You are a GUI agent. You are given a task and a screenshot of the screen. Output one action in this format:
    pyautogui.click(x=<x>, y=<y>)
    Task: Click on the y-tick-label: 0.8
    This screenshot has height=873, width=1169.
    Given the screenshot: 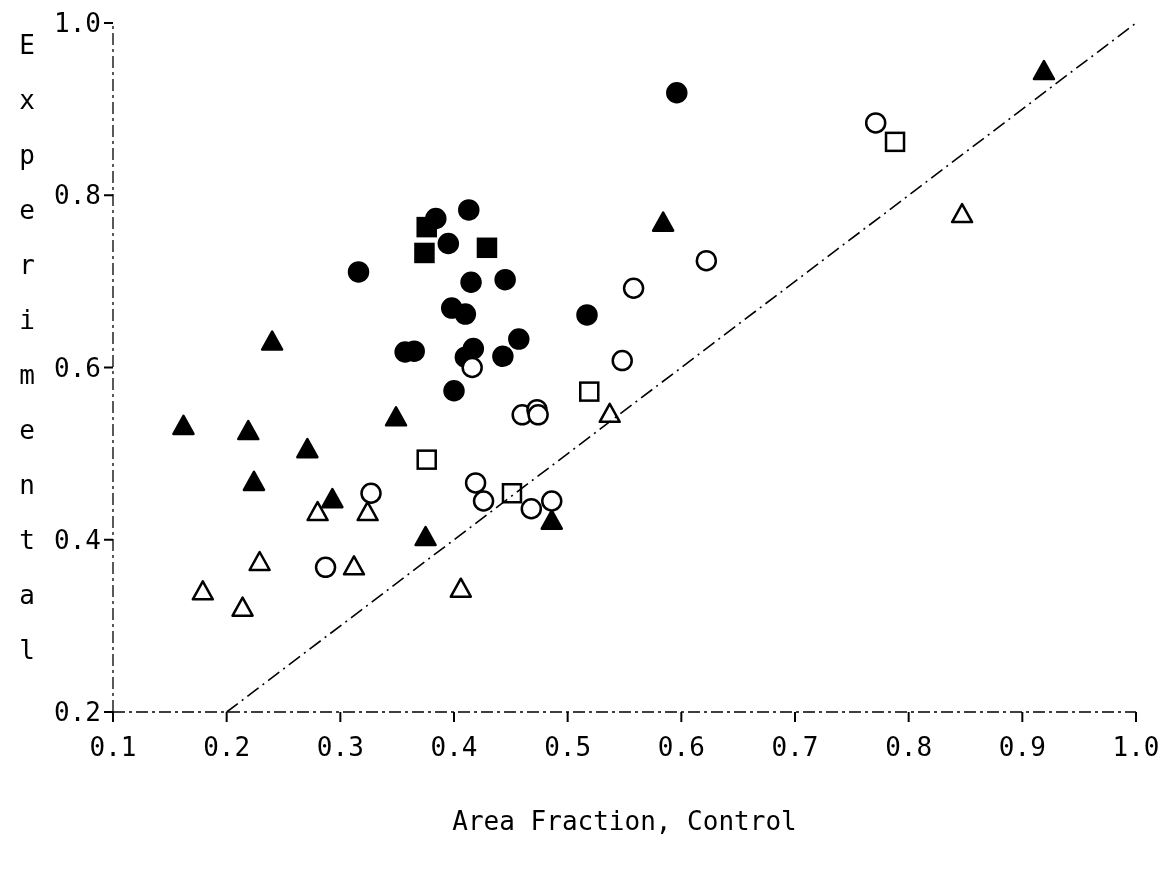 What is the action you would take?
    pyautogui.click(x=77, y=195)
    